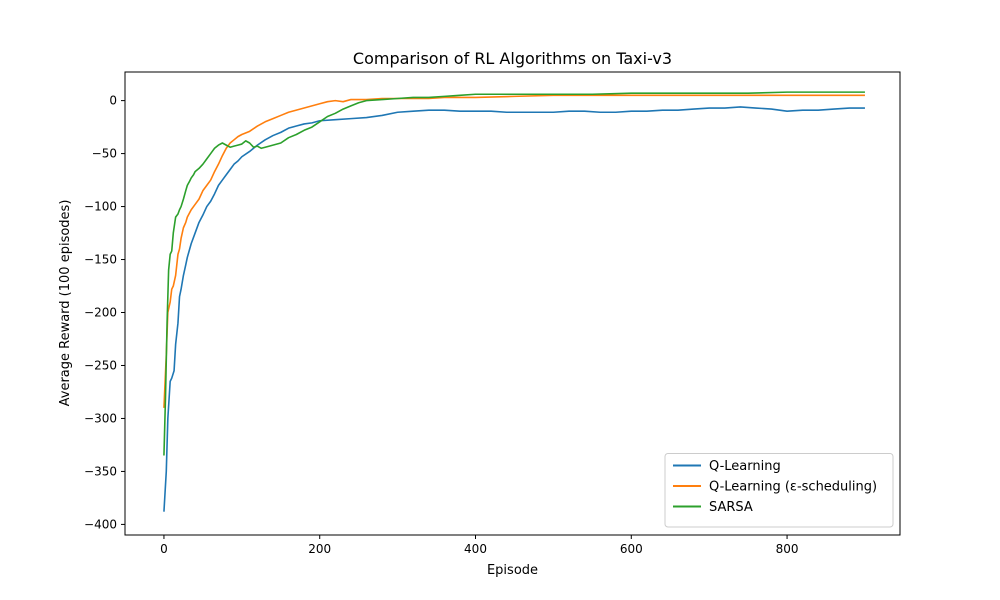 The image size is (1000, 600). Describe the element at coordinates (100, 524) in the screenshot. I see `y-tick-label: −400` at that location.